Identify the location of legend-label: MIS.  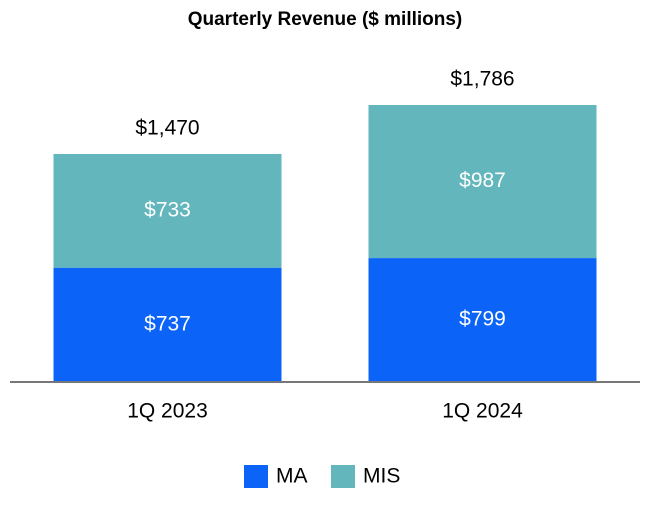
(381, 476).